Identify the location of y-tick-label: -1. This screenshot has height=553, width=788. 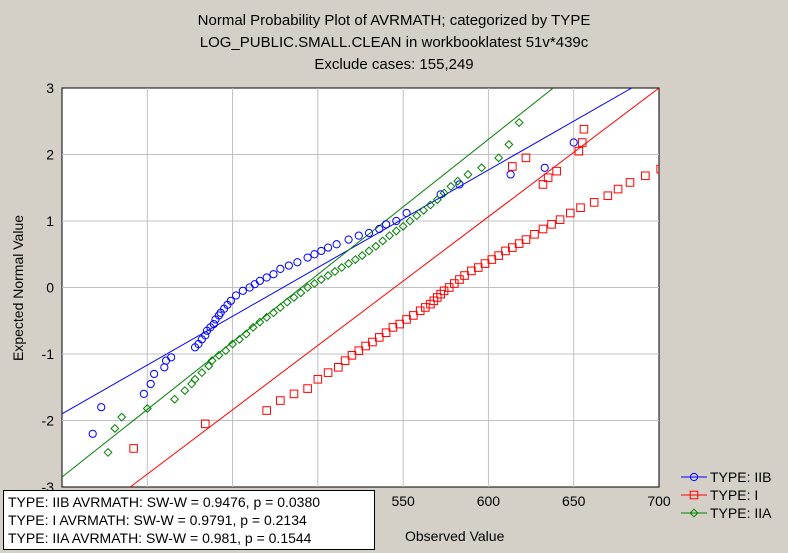
(48, 354).